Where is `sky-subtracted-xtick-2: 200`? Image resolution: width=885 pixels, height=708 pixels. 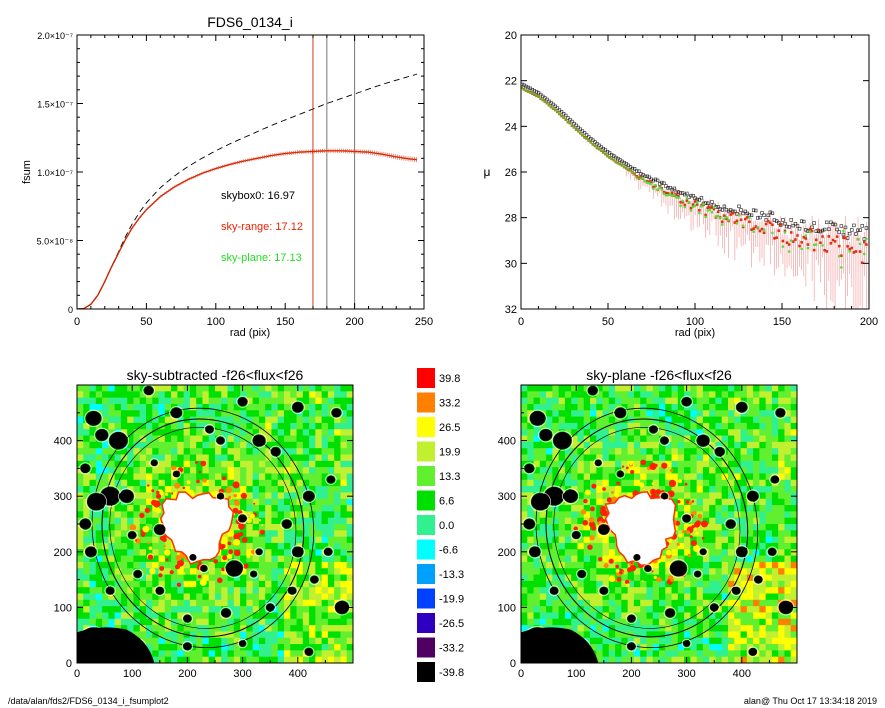
sky-subtracted-xtick-2: 200 is located at coordinates (187, 674).